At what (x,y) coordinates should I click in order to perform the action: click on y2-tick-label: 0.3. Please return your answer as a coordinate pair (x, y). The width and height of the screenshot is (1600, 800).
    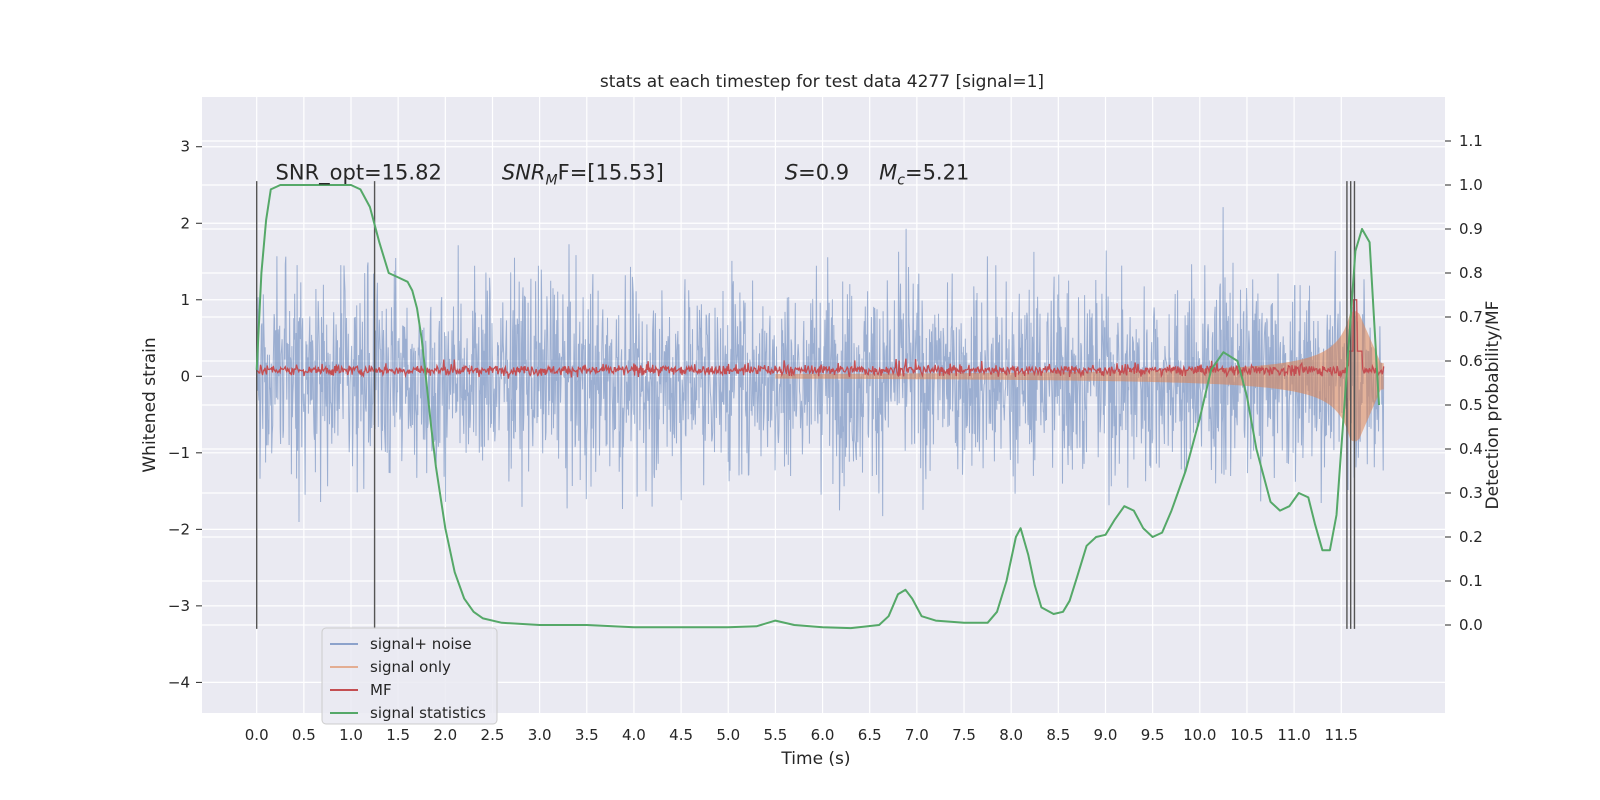
    Looking at the image, I should click on (1471, 493).